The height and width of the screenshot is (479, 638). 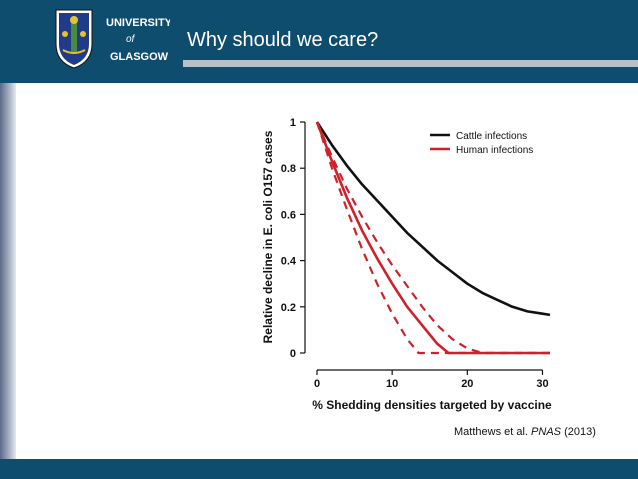 What do you see at coordinates (432, 405) in the screenshot?
I see `x-axis-label: % Shedding densities targeted by vaccine` at bounding box center [432, 405].